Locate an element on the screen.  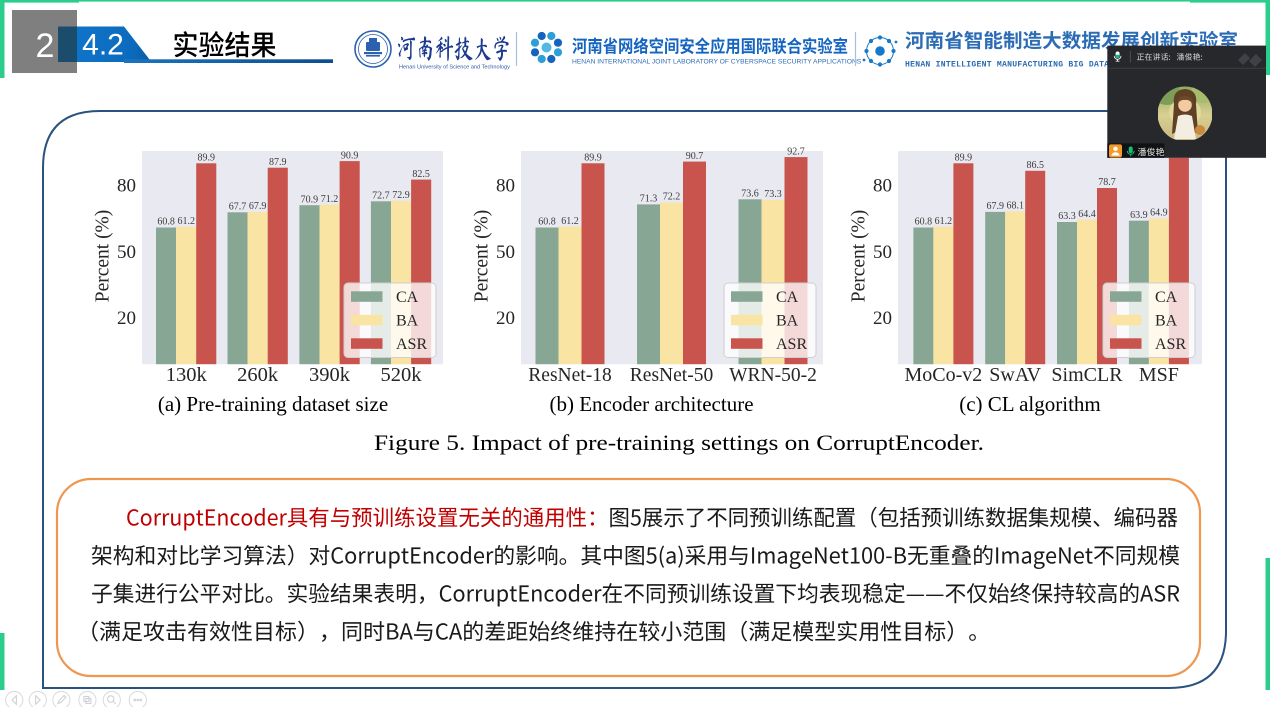
svg-text: 73.3 is located at coordinates (773, 194).